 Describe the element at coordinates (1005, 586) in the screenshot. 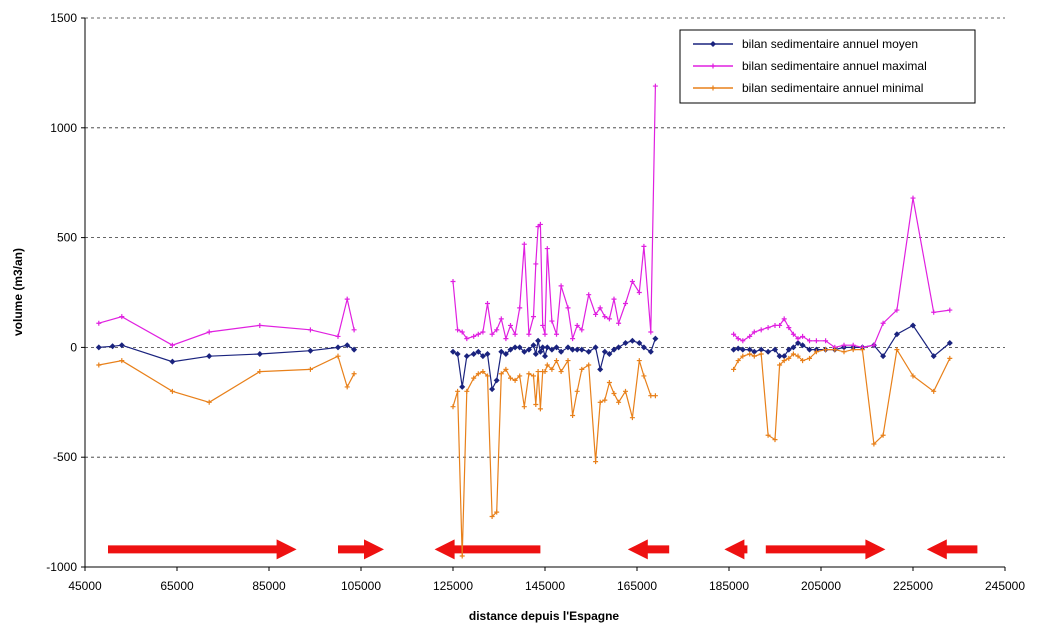

I see `x-tick-label: 245000` at that location.